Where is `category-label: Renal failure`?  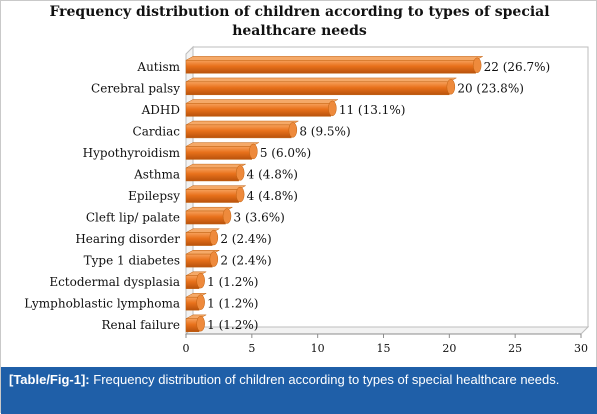
category-label: Renal failure is located at coordinates (140, 325).